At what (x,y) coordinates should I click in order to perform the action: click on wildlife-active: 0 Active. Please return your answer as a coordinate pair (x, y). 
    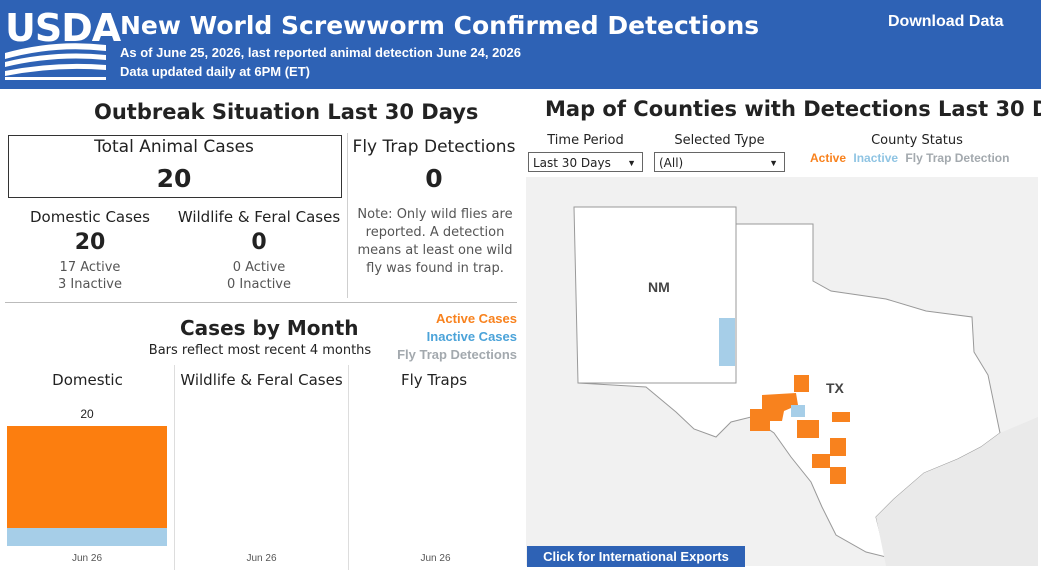
    Looking at the image, I should click on (259, 267).